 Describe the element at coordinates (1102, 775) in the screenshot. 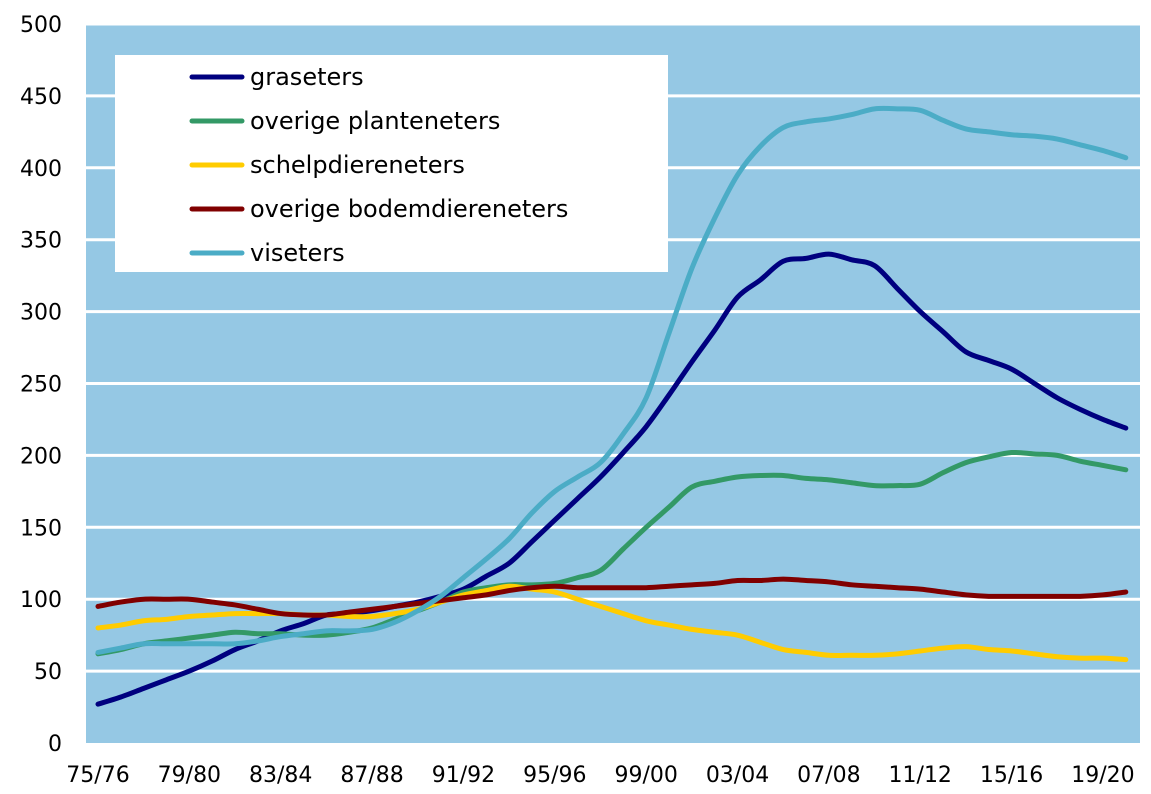

I see `x-tick-label: 19/20` at that location.